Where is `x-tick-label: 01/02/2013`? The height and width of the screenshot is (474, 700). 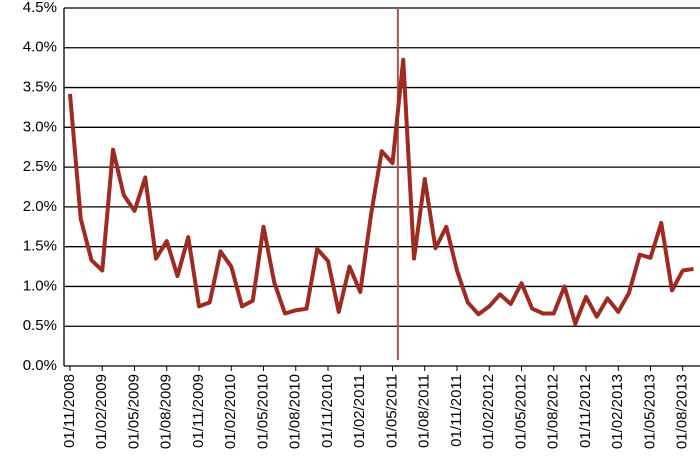 x-tick-label: 01/02/2013 is located at coordinates (617, 411).